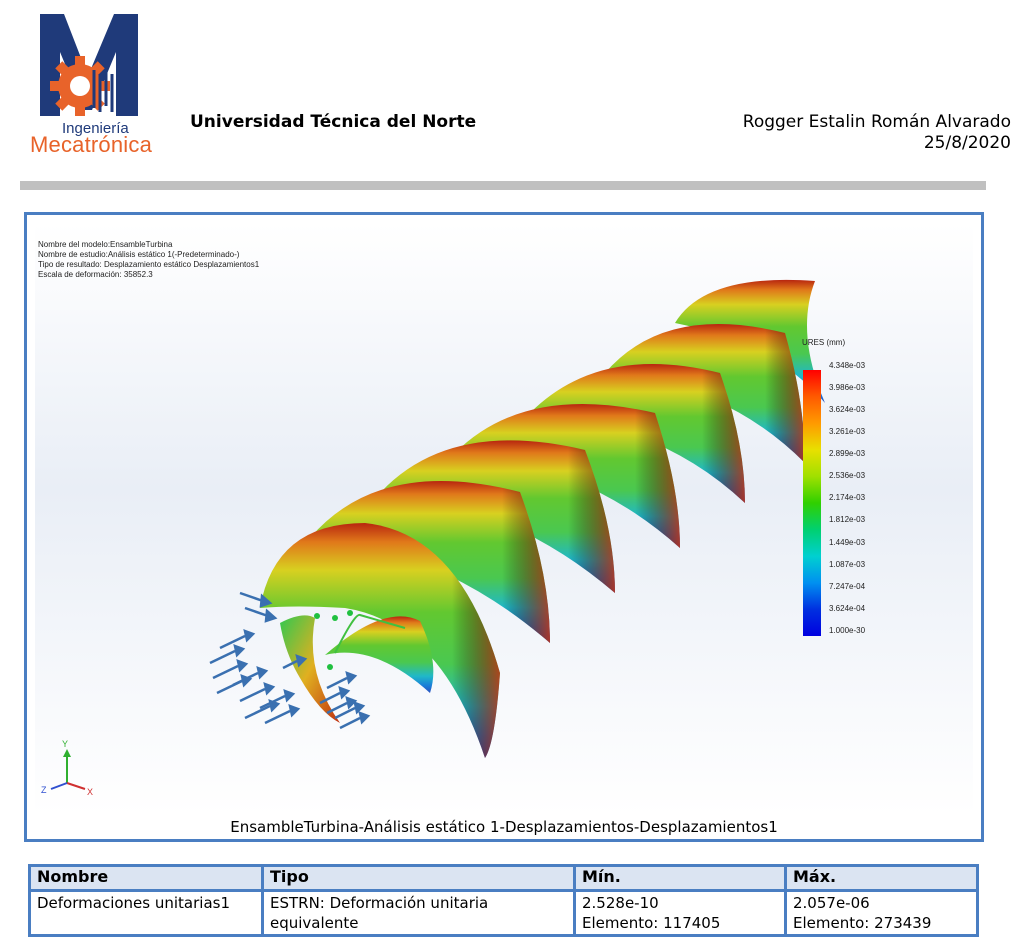 This screenshot has height=951, width=1031. I want to click on min-element: Elemento: 117405, so click(651, 923).